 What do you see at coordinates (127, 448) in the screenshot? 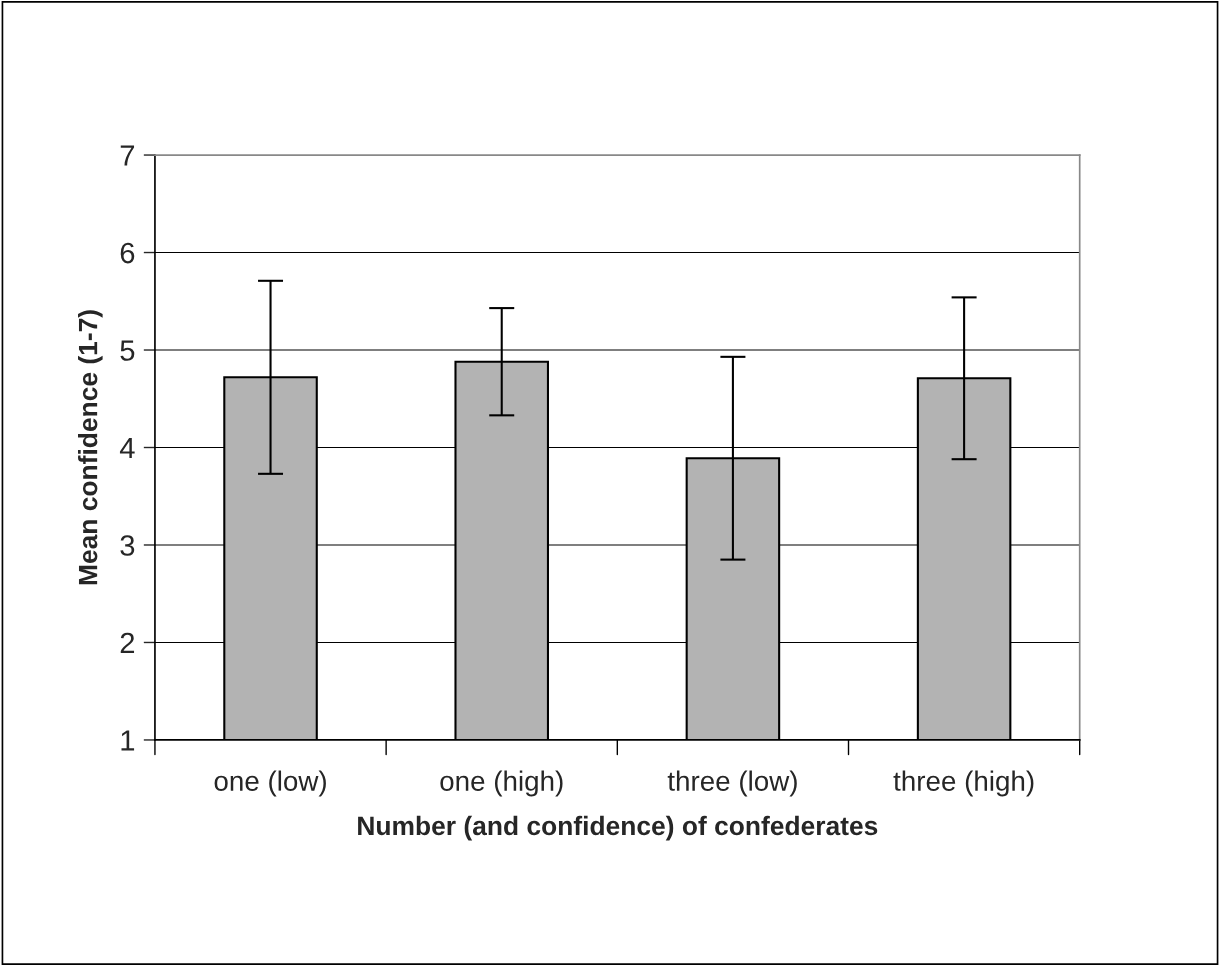
I see `y-tick-label: 4` at bounding box center [127, 448].